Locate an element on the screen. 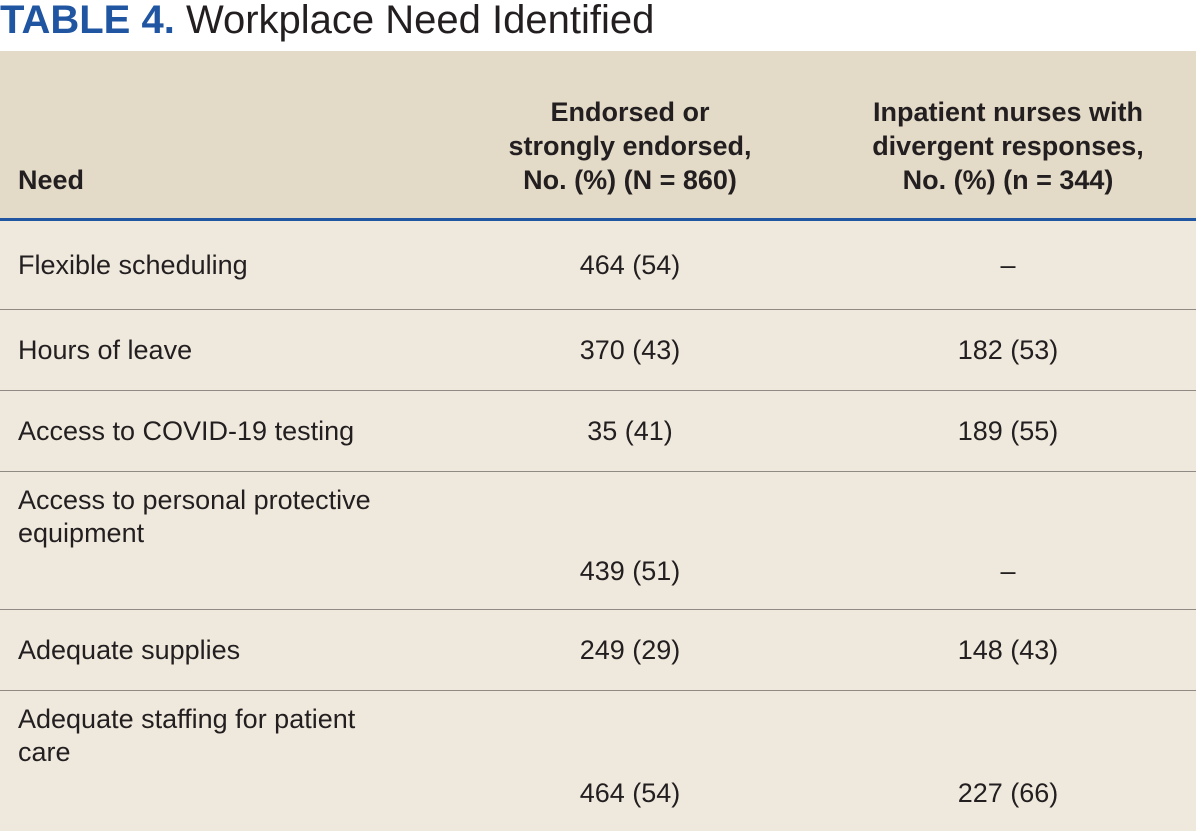  table-caption: Workplace Need Identified is located at coordinates (420, 21).